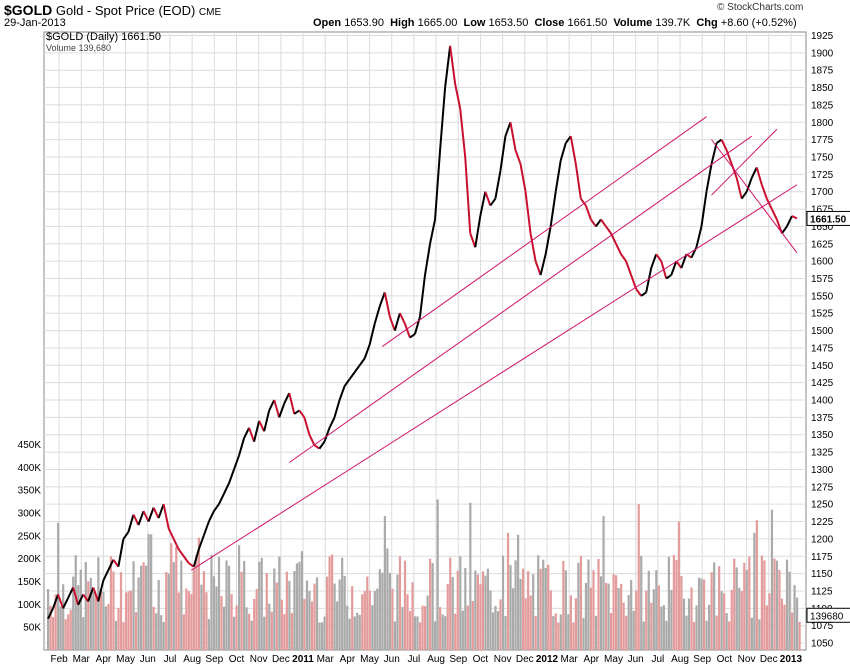  I want to click on low-label: Low, so click(474, 23).